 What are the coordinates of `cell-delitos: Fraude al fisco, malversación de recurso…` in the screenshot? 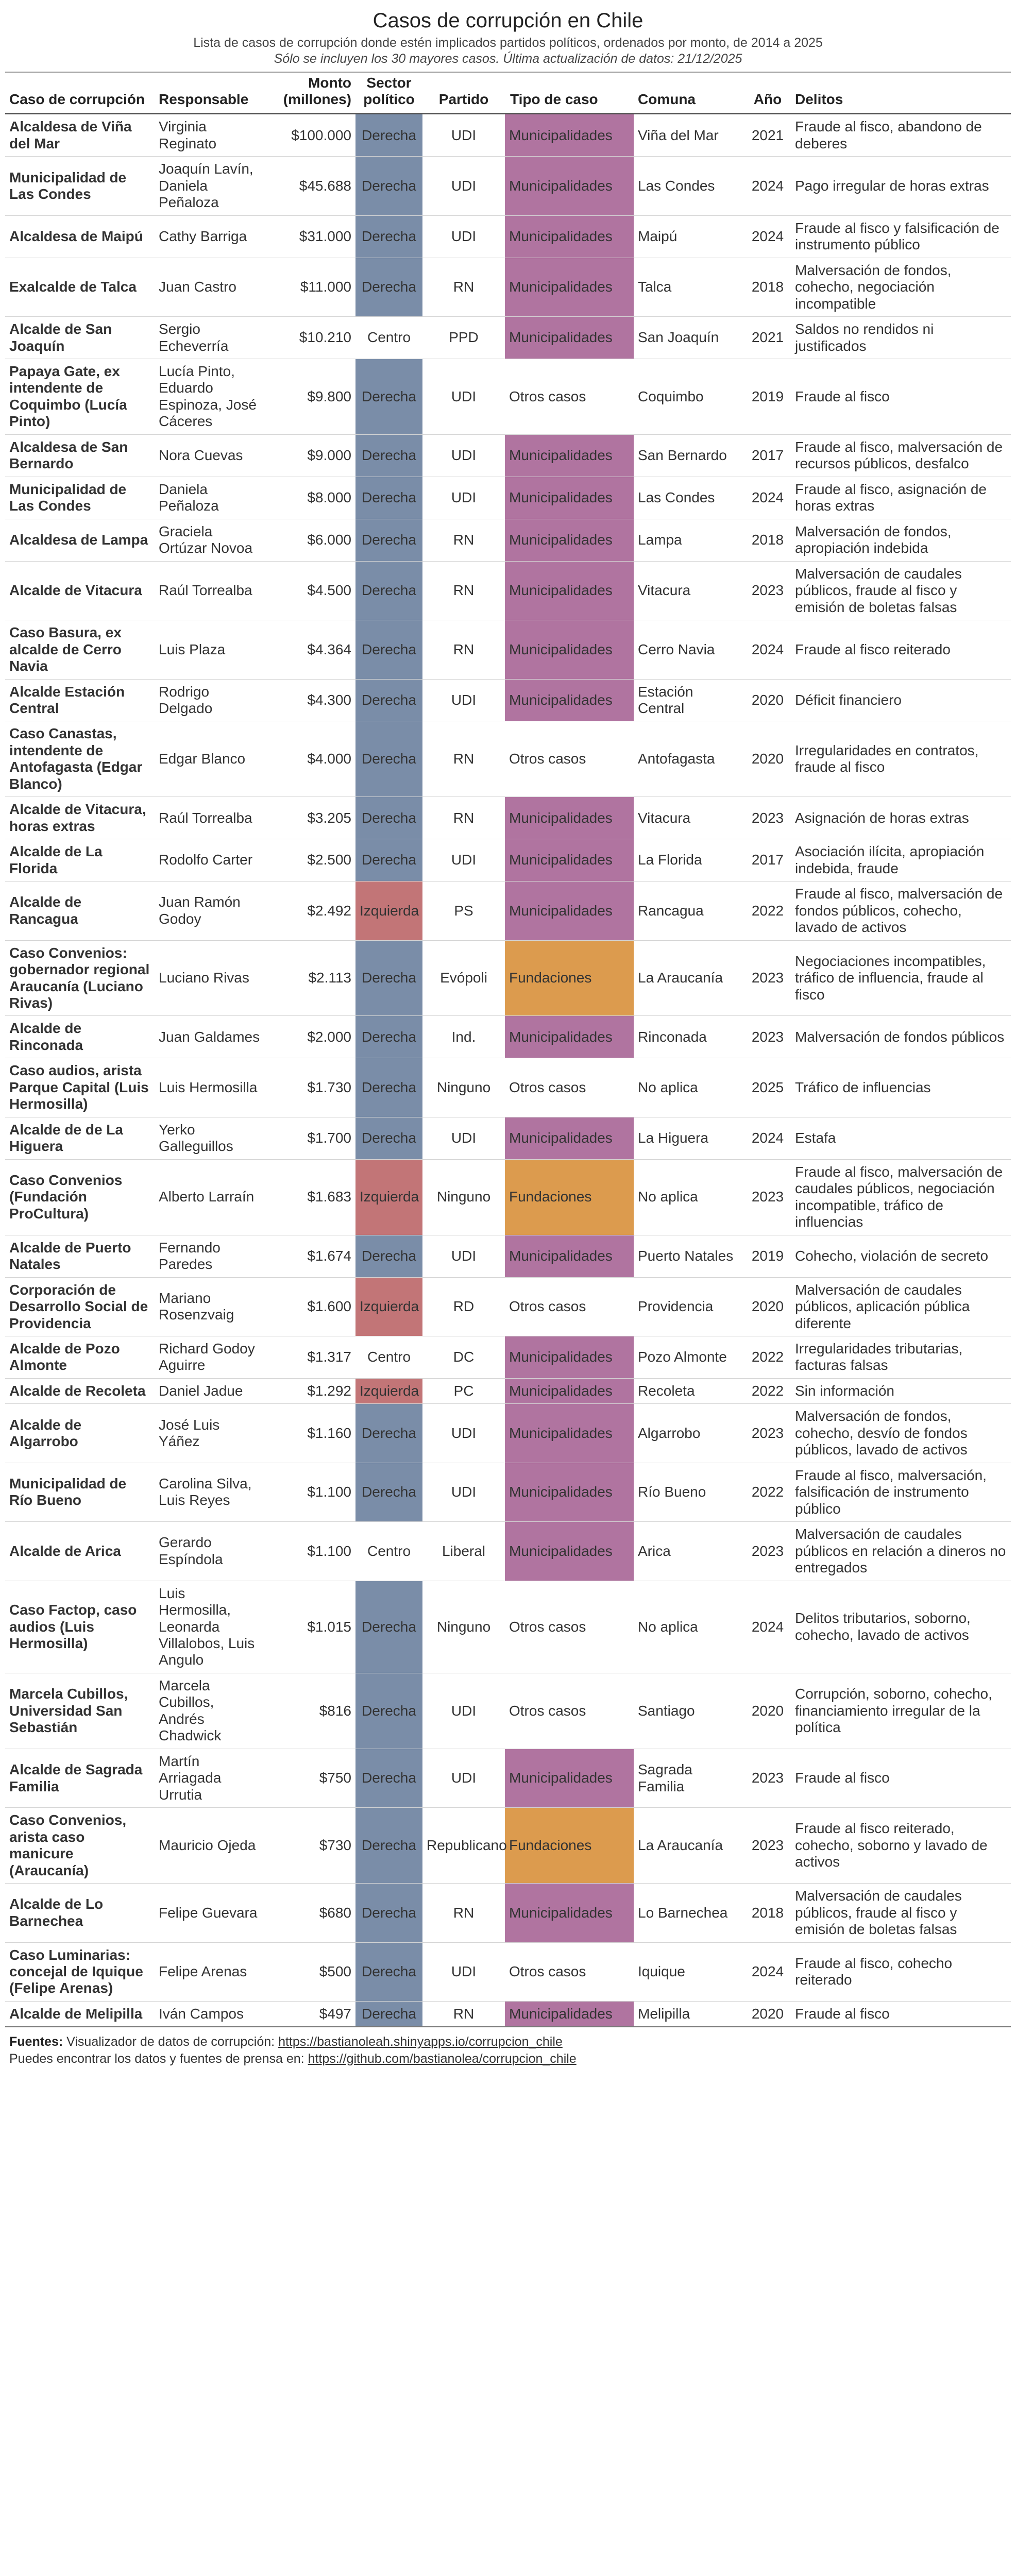 It's located at (901, 455).